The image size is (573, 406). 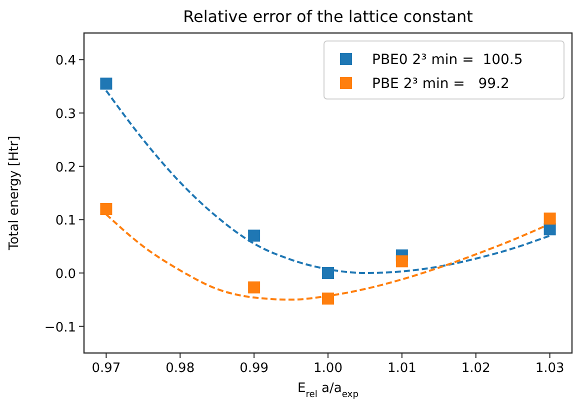 What do you see at coordinates (65, 221) in the screenshot?
I see `y-tick-label: 0.1` at bounding box center [65, 221].